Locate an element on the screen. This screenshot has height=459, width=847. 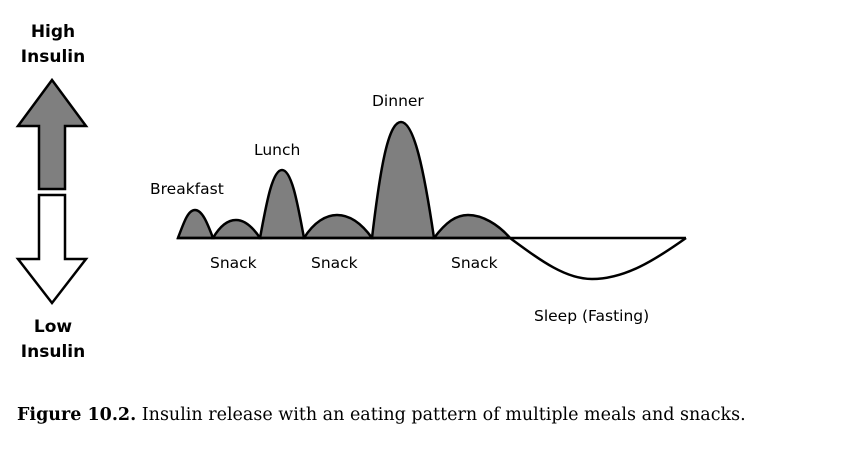
breakfast-label: Breakfast is located at coordinates (187, 189).